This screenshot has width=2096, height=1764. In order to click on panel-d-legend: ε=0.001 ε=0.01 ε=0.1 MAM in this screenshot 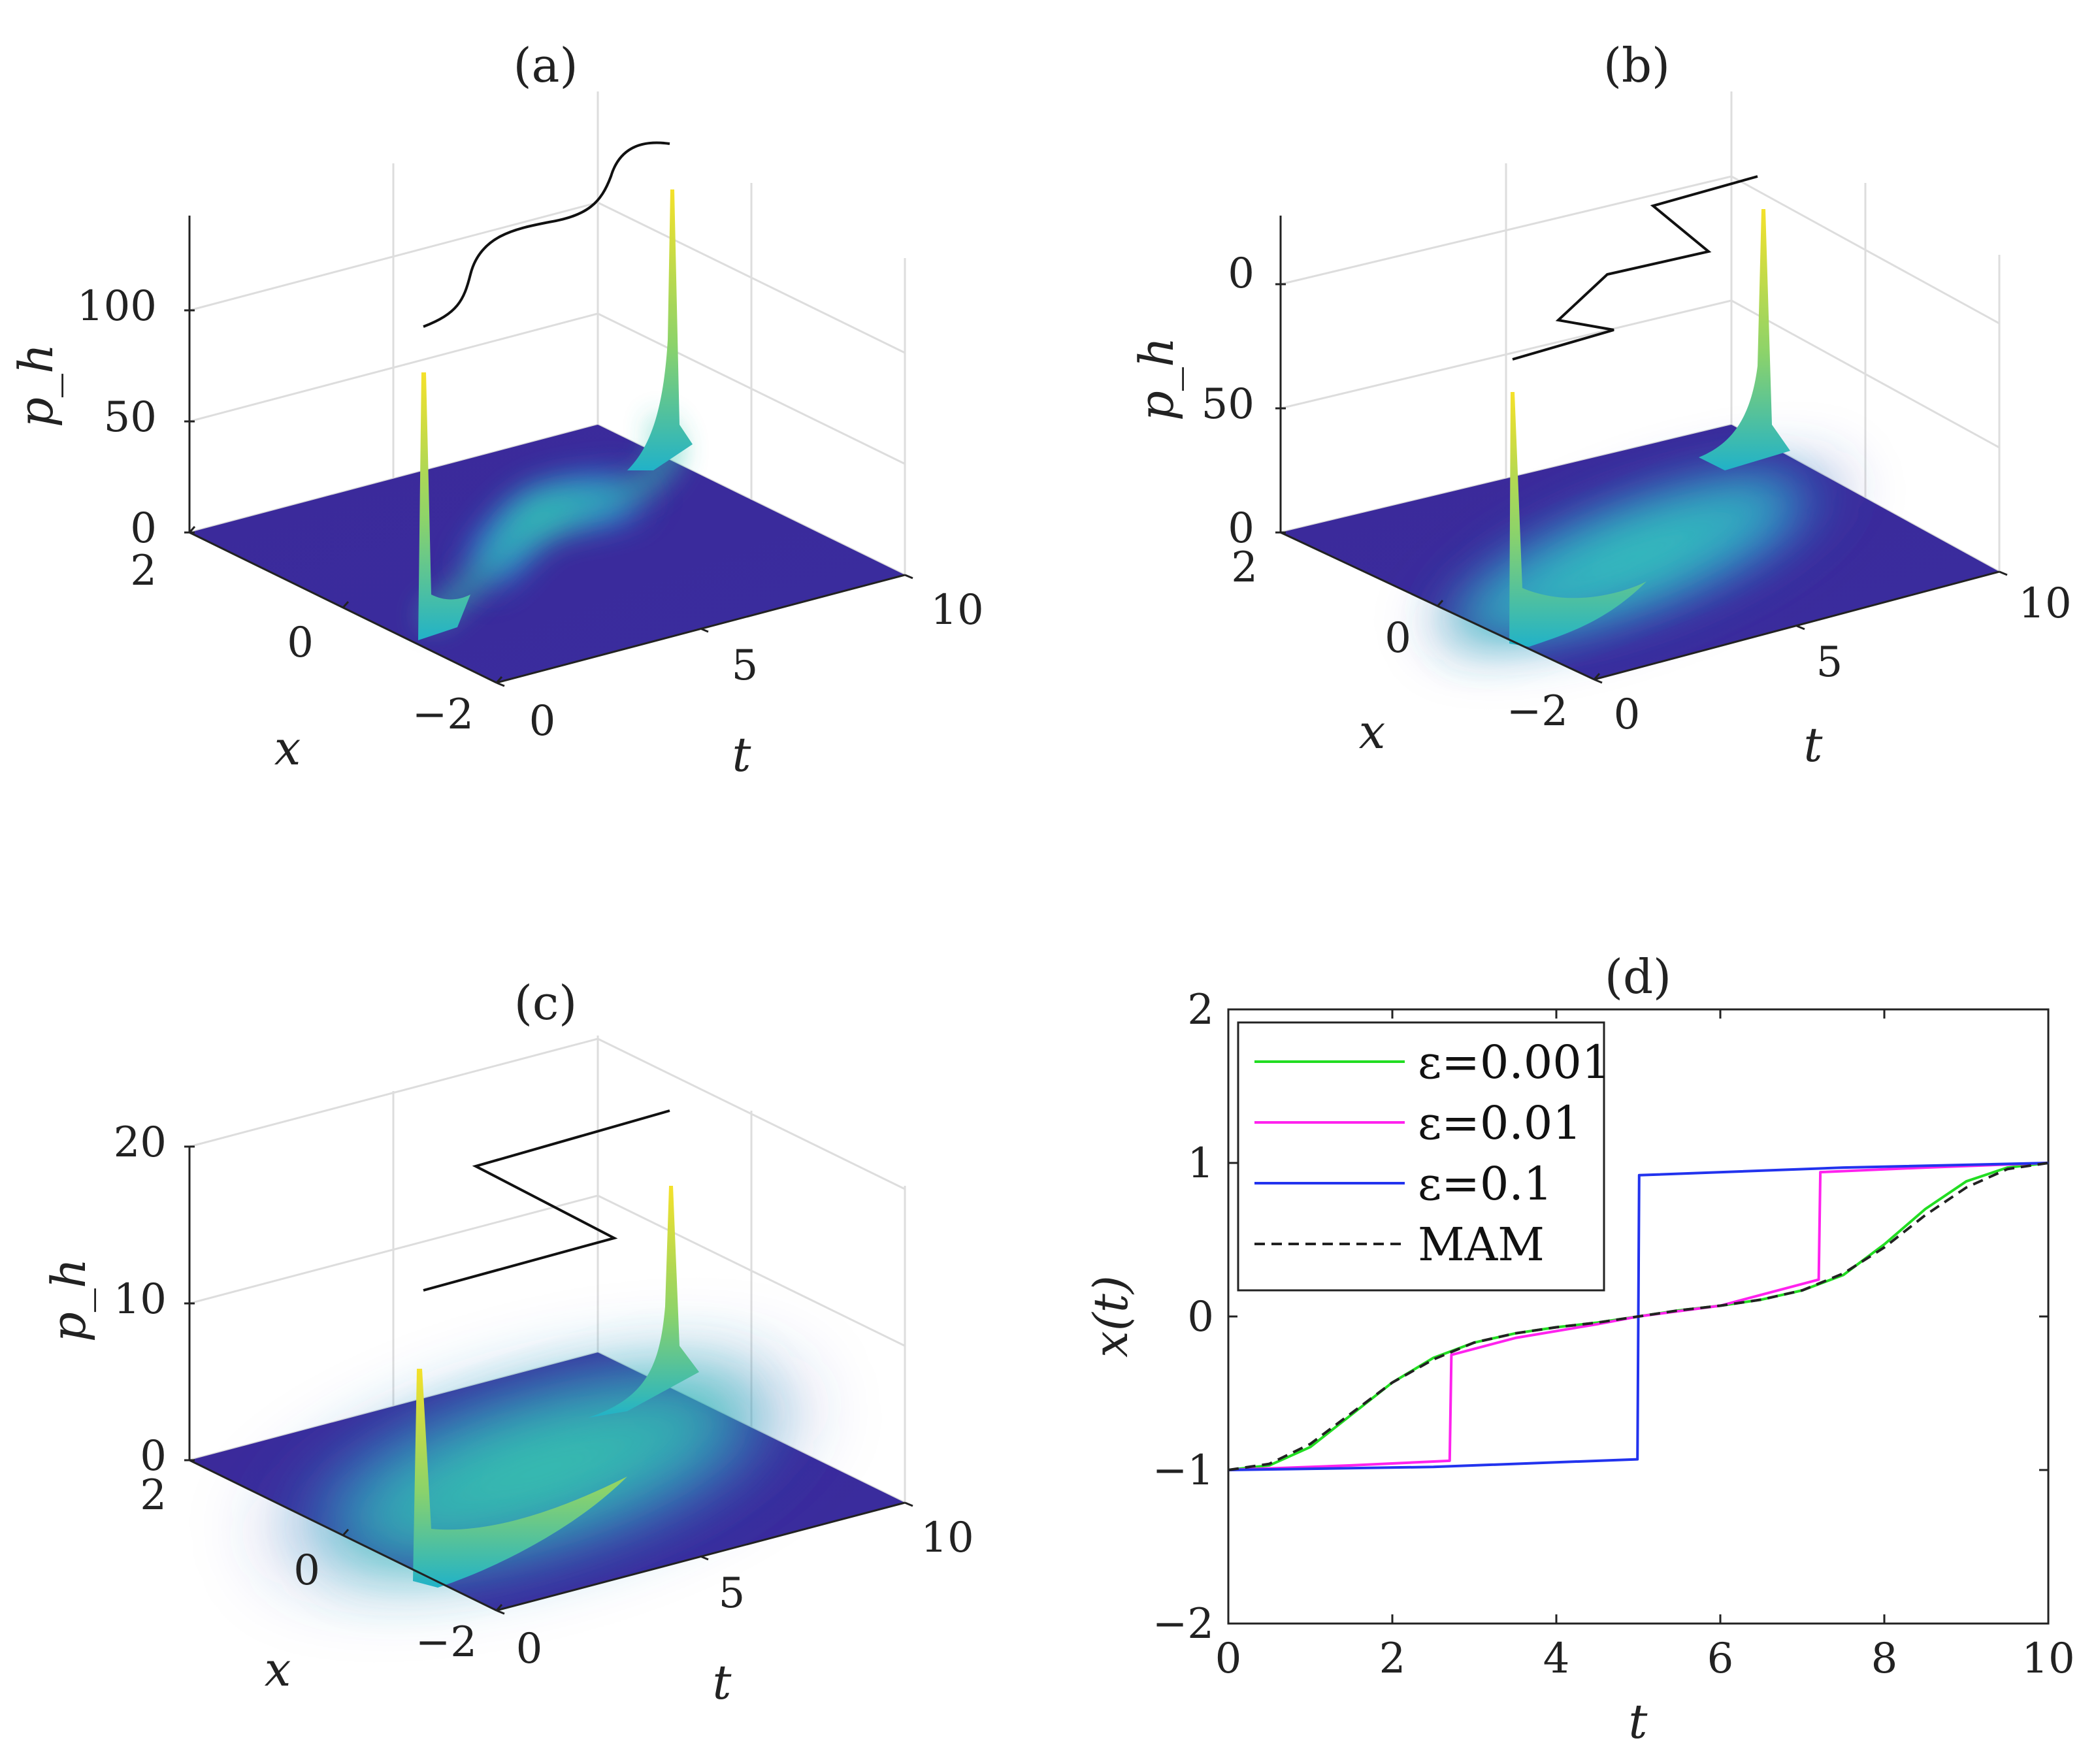, I will do `click(1424, 1156)`.